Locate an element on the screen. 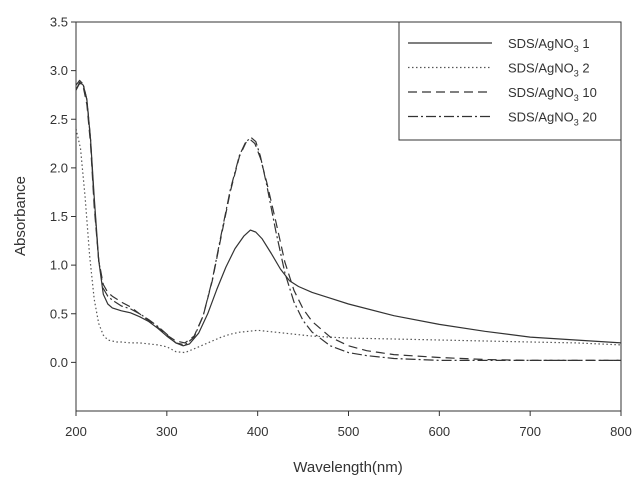  y-tick-label: 2.0 is located at coordinates (59, 167).